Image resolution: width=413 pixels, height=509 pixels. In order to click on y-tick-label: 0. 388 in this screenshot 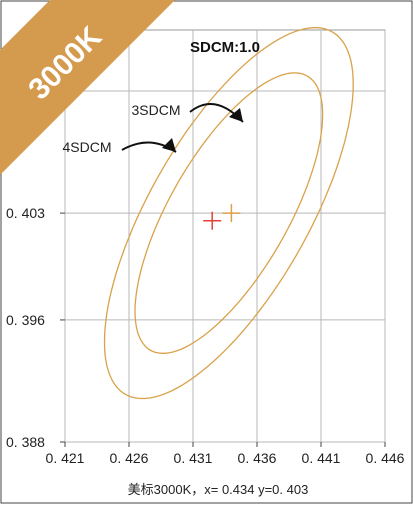, I will do `click(25, 442)`.